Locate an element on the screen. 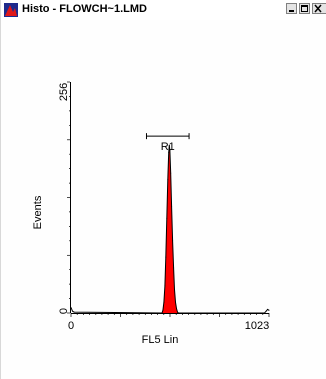  maximize-icon is located at coordinates (304, 8).